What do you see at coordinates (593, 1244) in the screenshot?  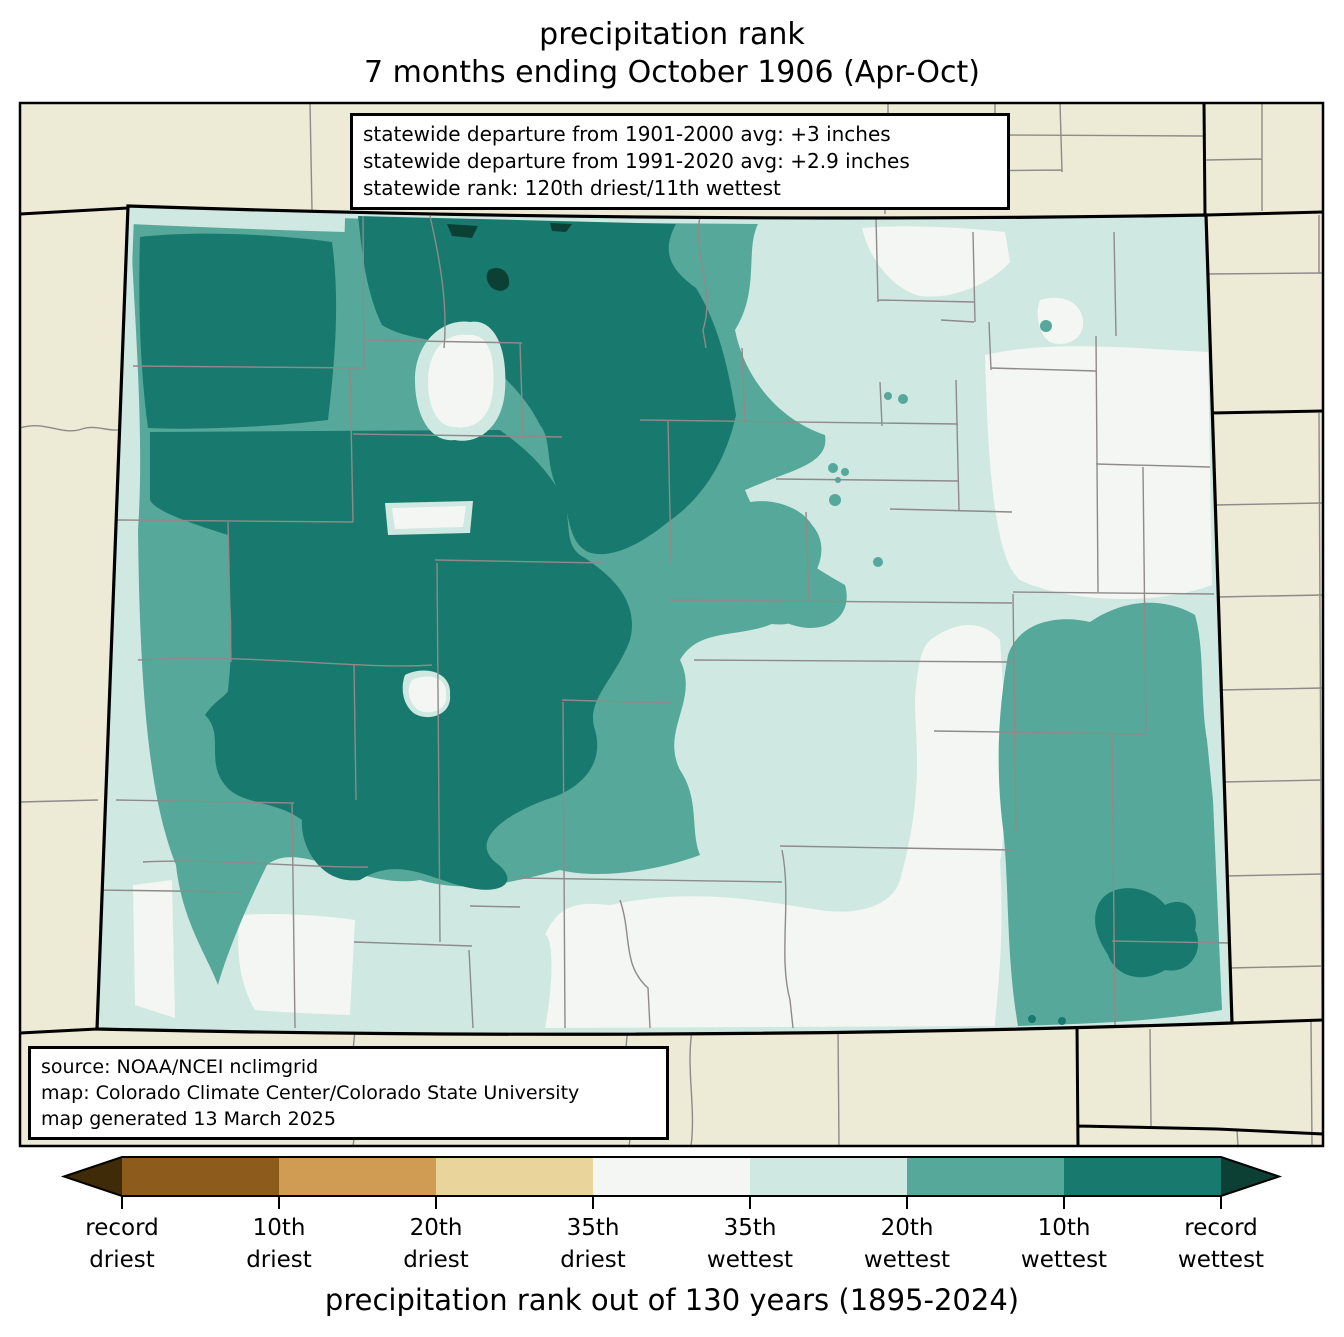 I see `colorbar-label-35th-driest: 35th driest` at bounding box center [593, 1244].